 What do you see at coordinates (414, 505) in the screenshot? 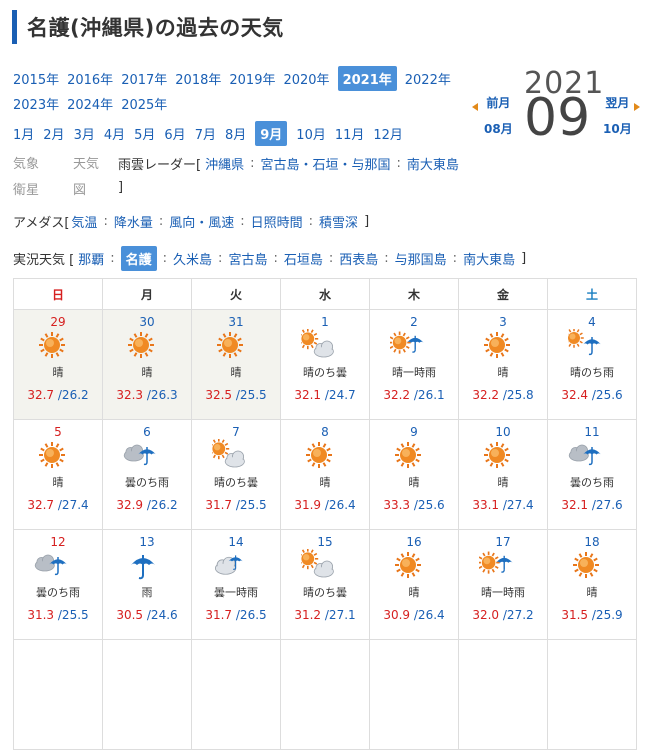
I see `temperature-range: 33.3 /25.6` at bounding box center [414, 505].